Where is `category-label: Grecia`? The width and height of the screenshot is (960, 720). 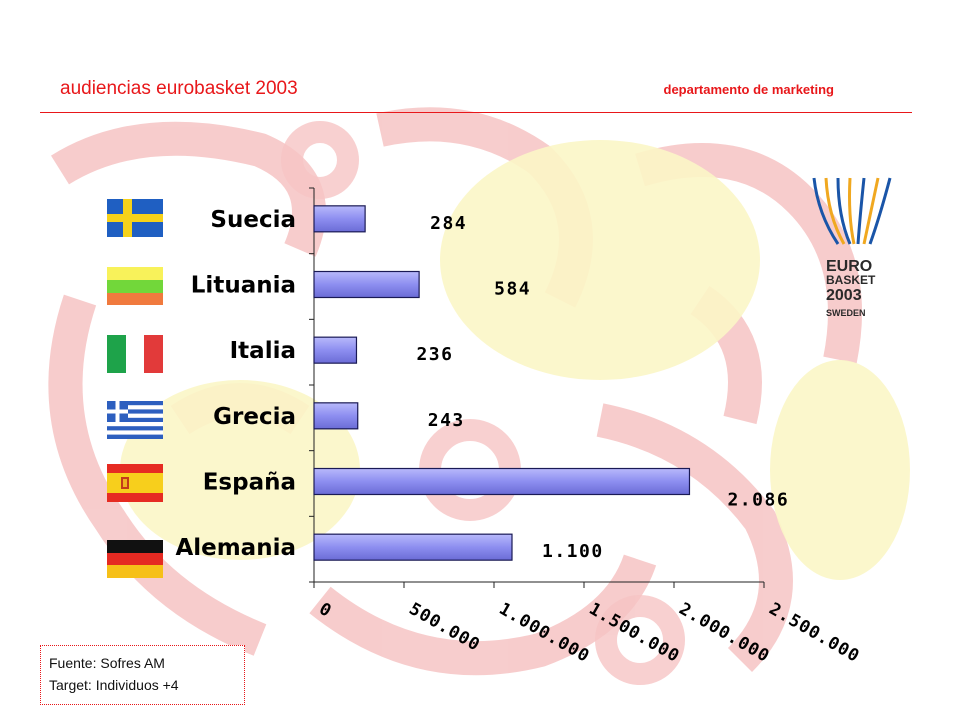
category-label: Grecia is located at coordinates (254, 417).